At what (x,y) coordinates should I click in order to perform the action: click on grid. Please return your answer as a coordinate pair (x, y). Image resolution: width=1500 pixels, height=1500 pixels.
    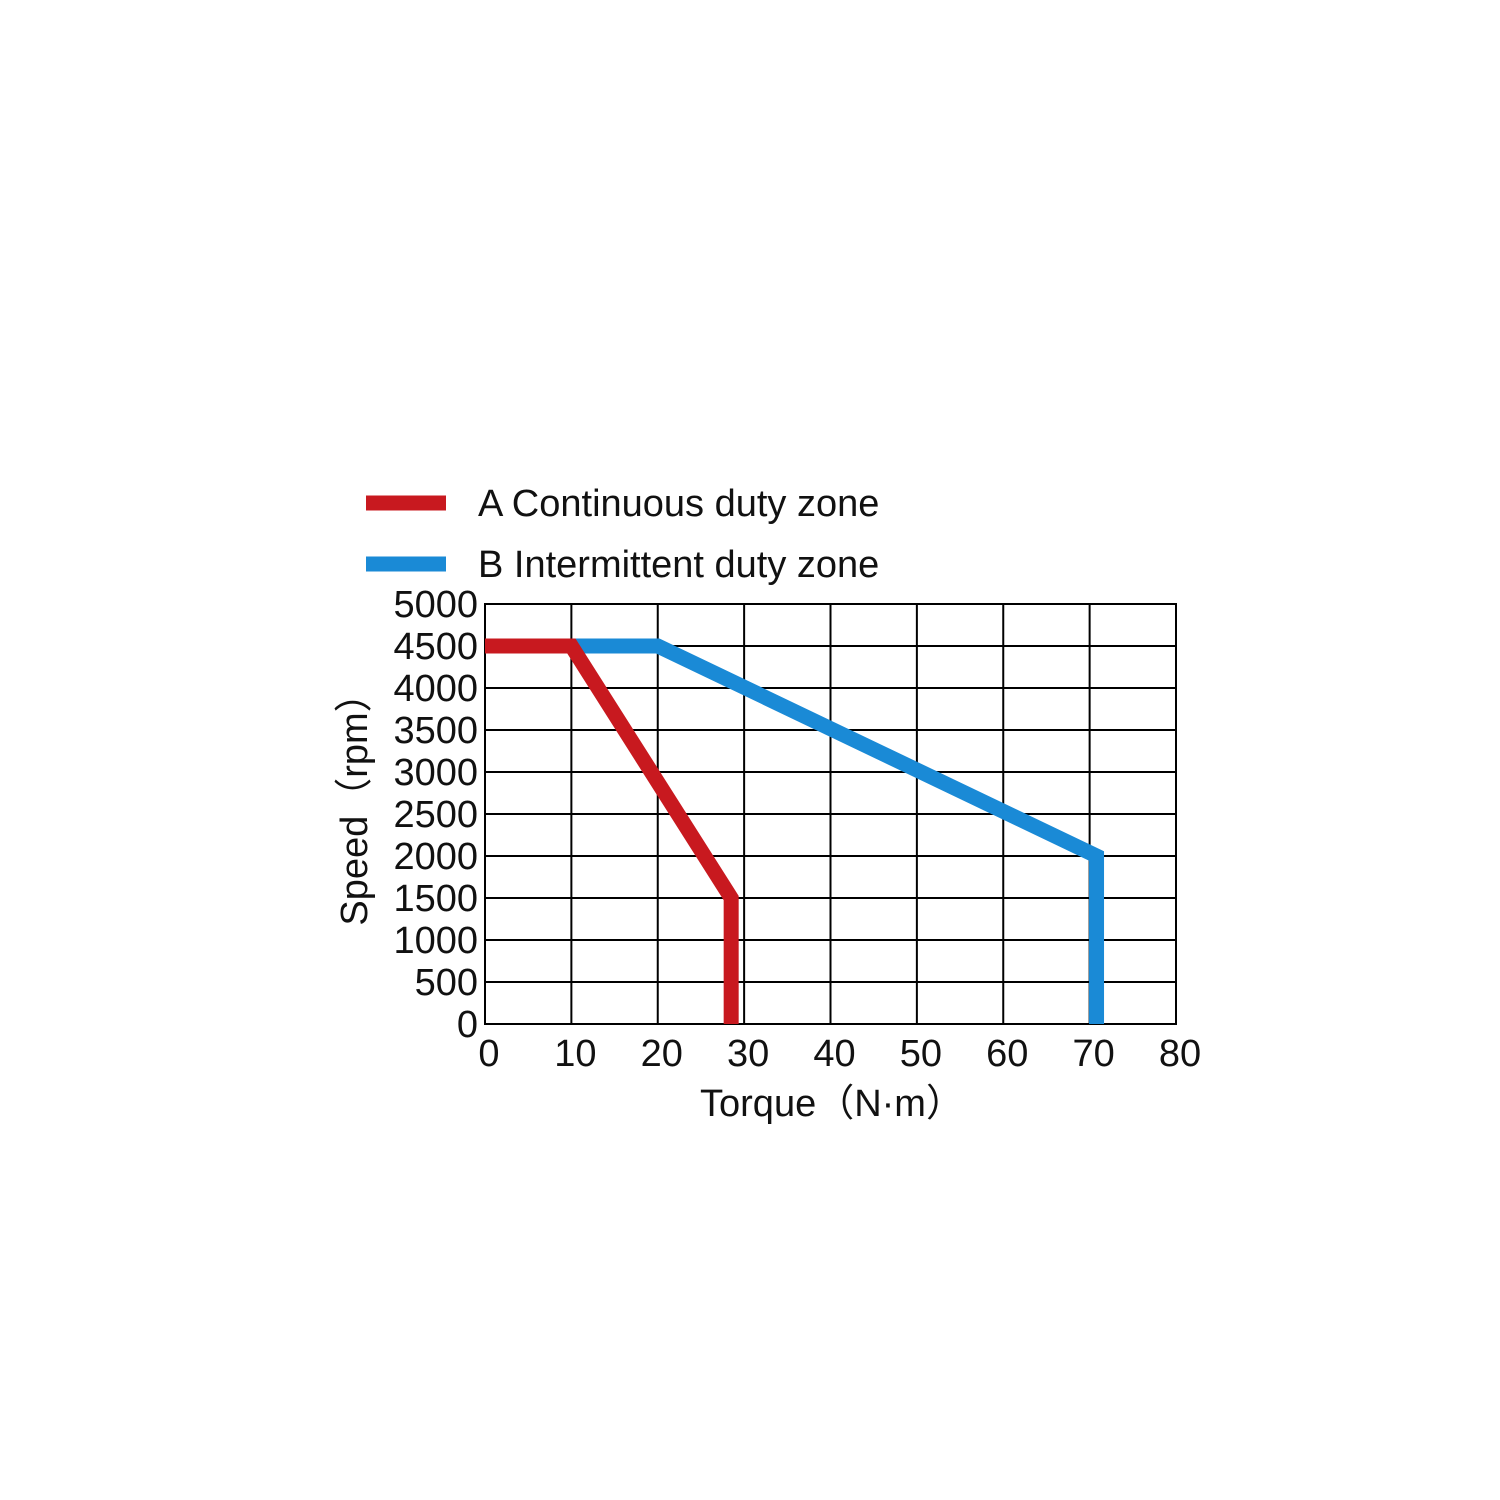
    Looking at the image, I should click on (830, 814).